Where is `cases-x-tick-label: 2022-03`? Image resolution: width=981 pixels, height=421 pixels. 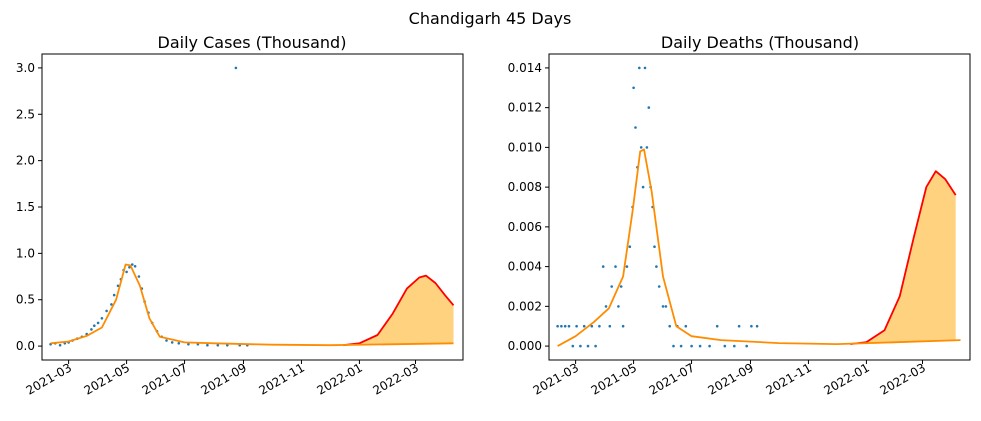 cases-x-tick-label: 2022-03 is located at coordinates (396, 378).